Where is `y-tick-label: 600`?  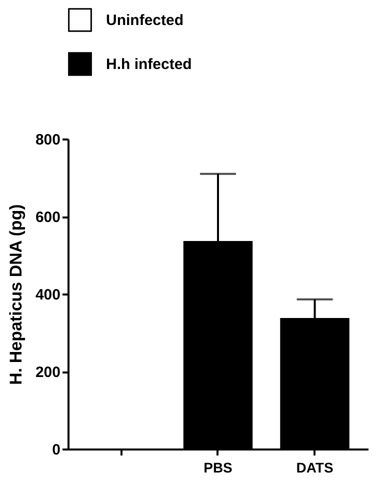
y-tick-label: 600 is located at coordinates (47, 217).